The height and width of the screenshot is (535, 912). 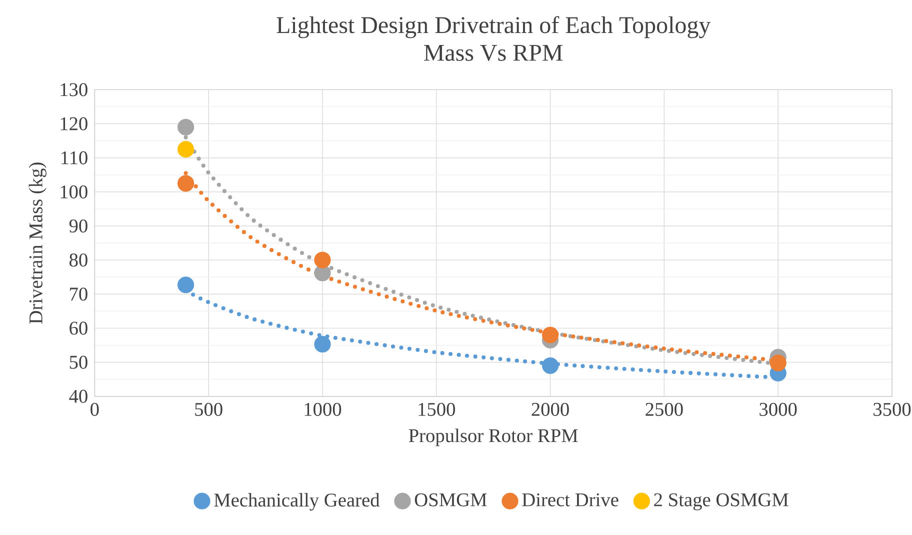 I want to click on y-tick-label: 70, so click(x=79, y=294).